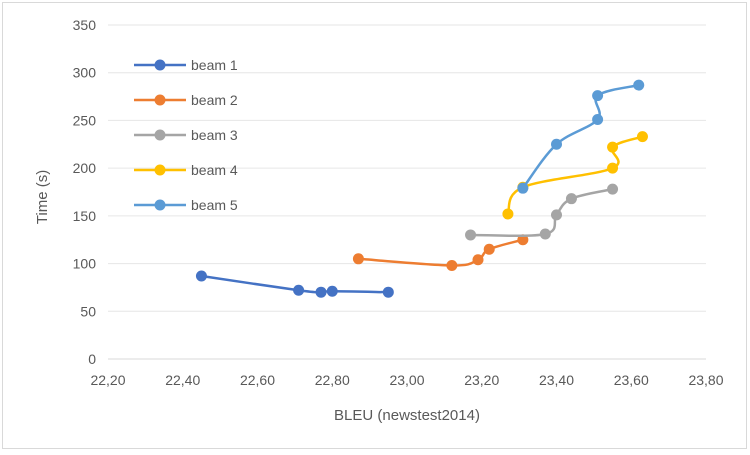  What do you see at coordinates (92, 359) in the screenshot?
I see `y-tick-label: 0` at bounding box center [92, 359].